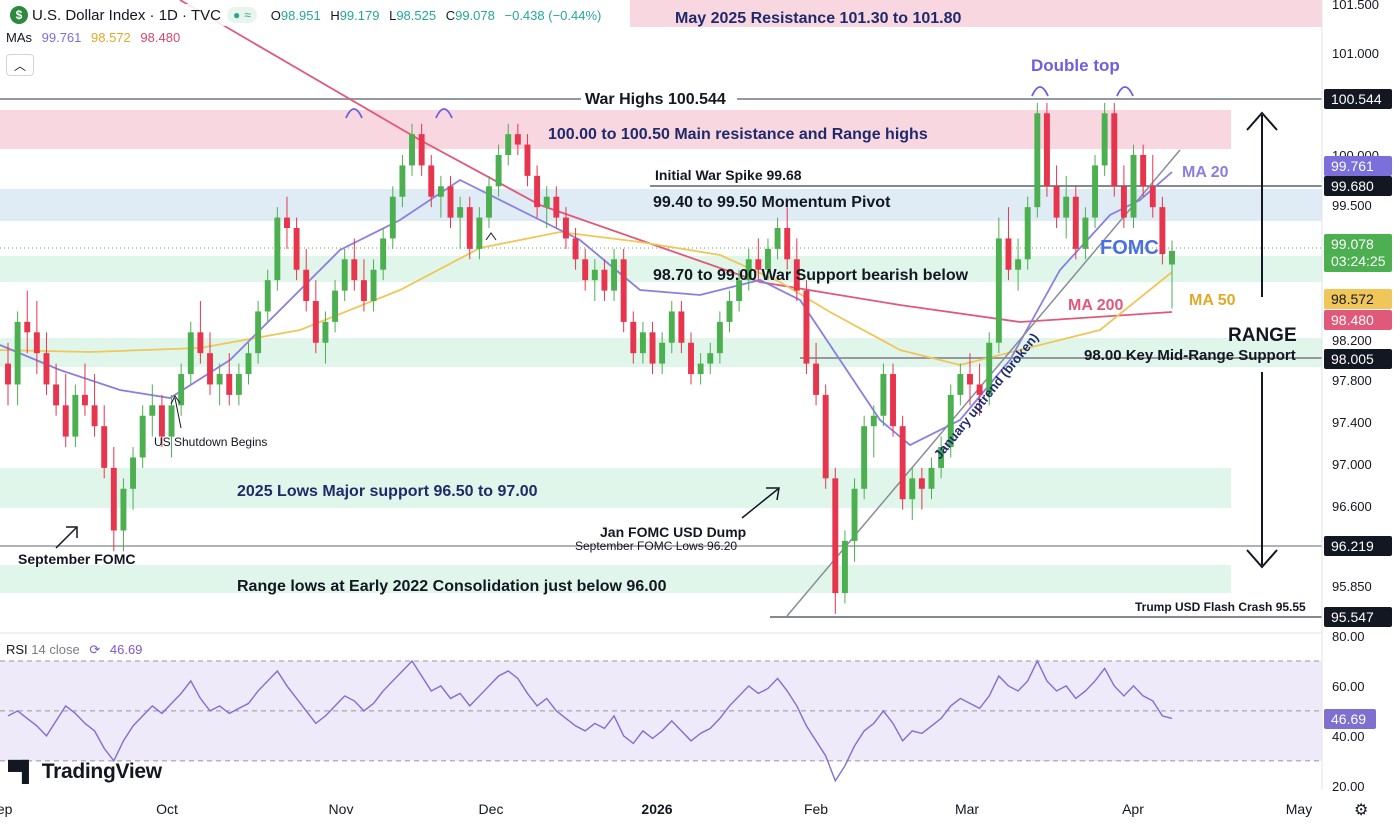  Describe the element at coordinates (656, 809) in the screenshot. I see `x-axis-tick: 2026` at that location.